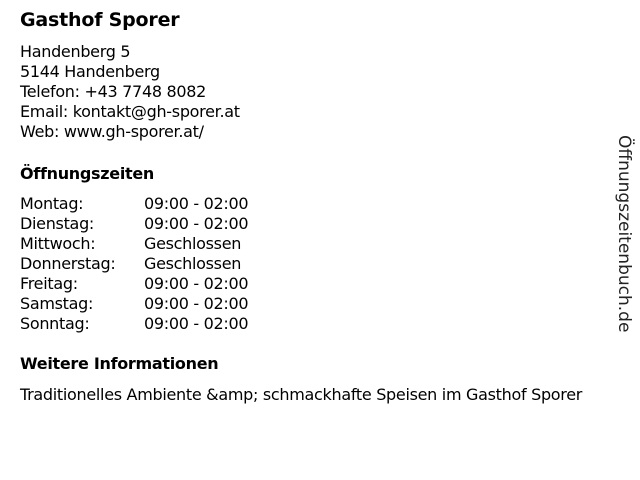  I want to click on day: Montag:, so click(52, 203).